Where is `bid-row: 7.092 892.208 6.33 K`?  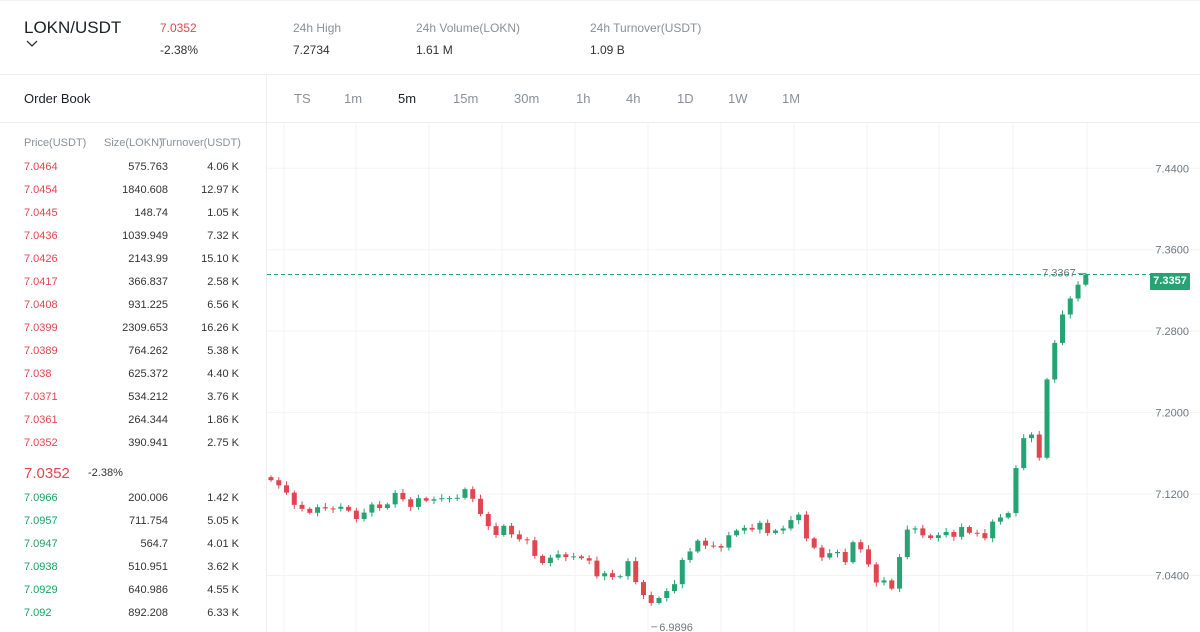 bid-row: 7.092 892.208 6.33 K is located at coordinates (133, 613).